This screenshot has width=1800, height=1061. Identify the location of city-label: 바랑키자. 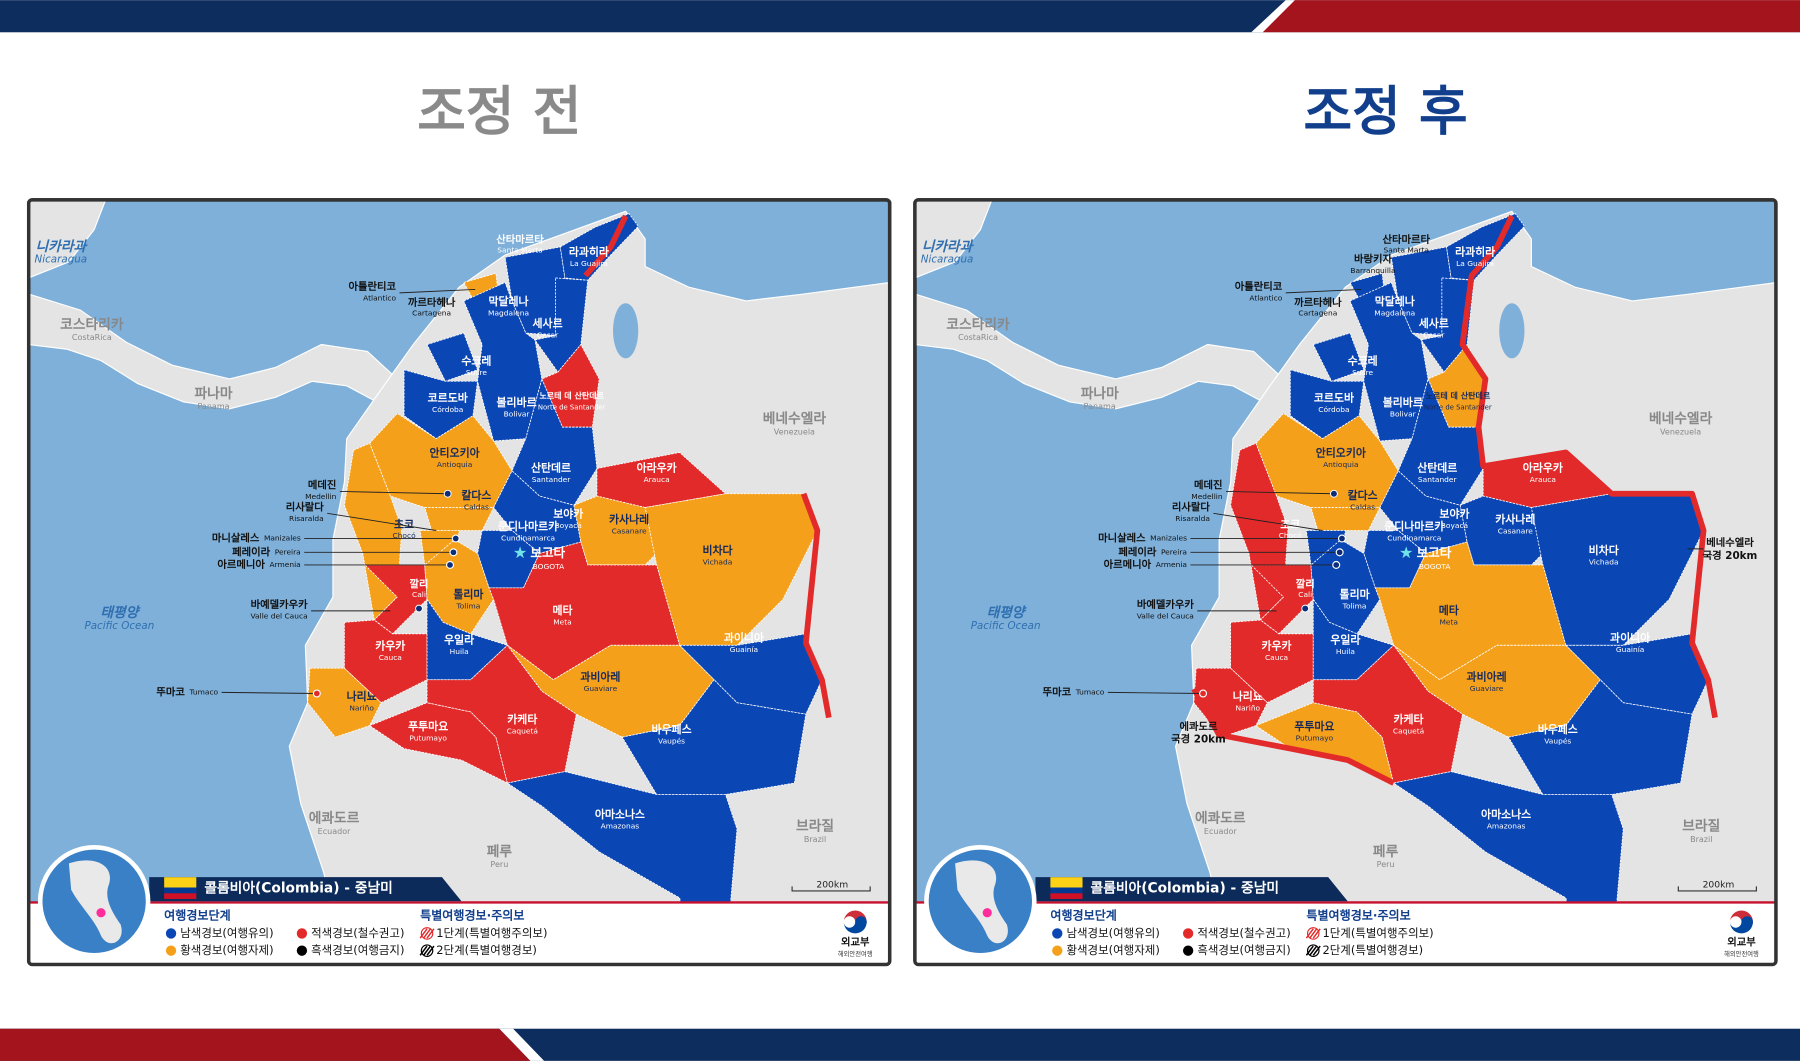
(1373, 259).